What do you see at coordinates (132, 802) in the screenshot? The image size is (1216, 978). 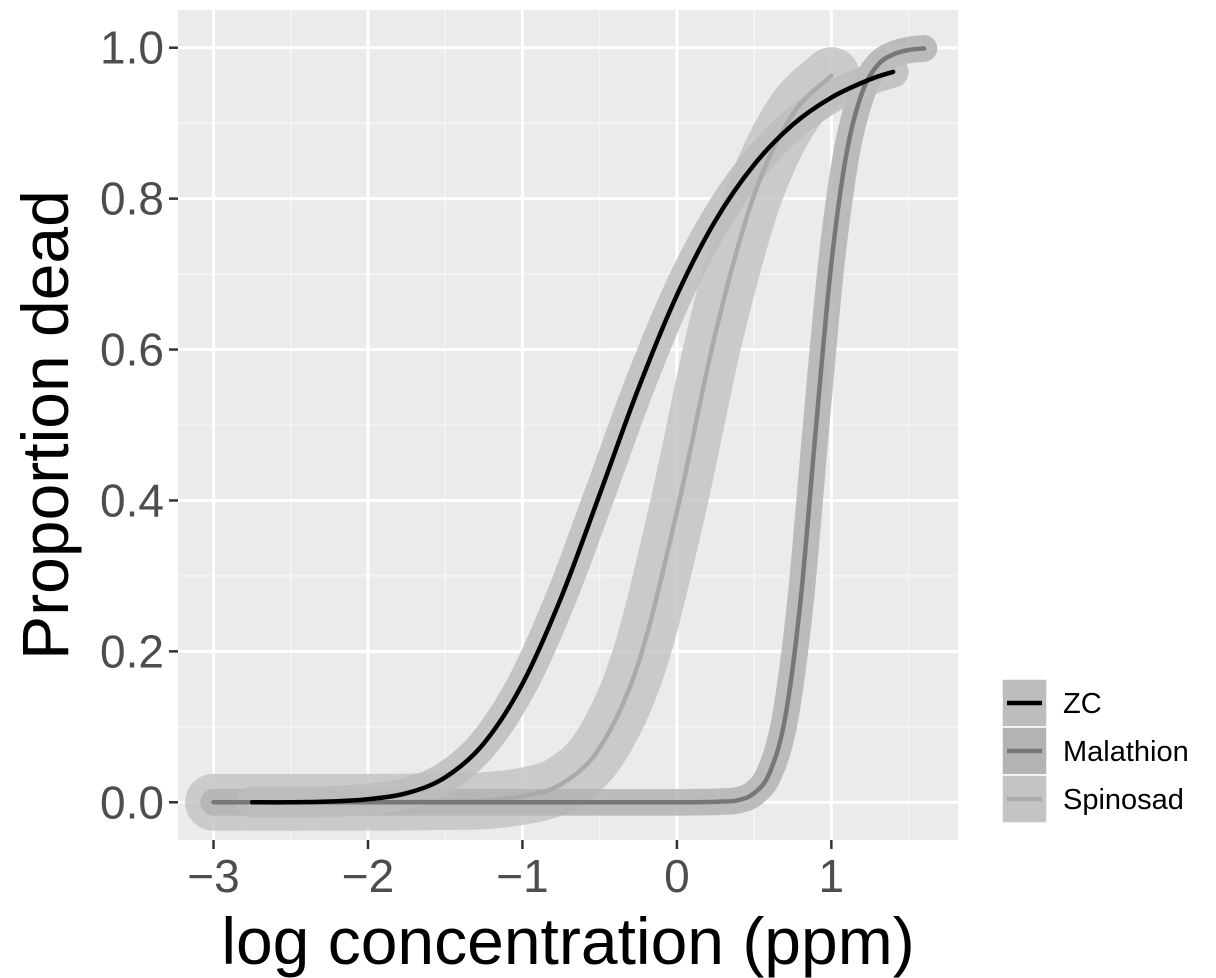 I see `y-tick-label: 0.0` at bounding box center [132, 802].